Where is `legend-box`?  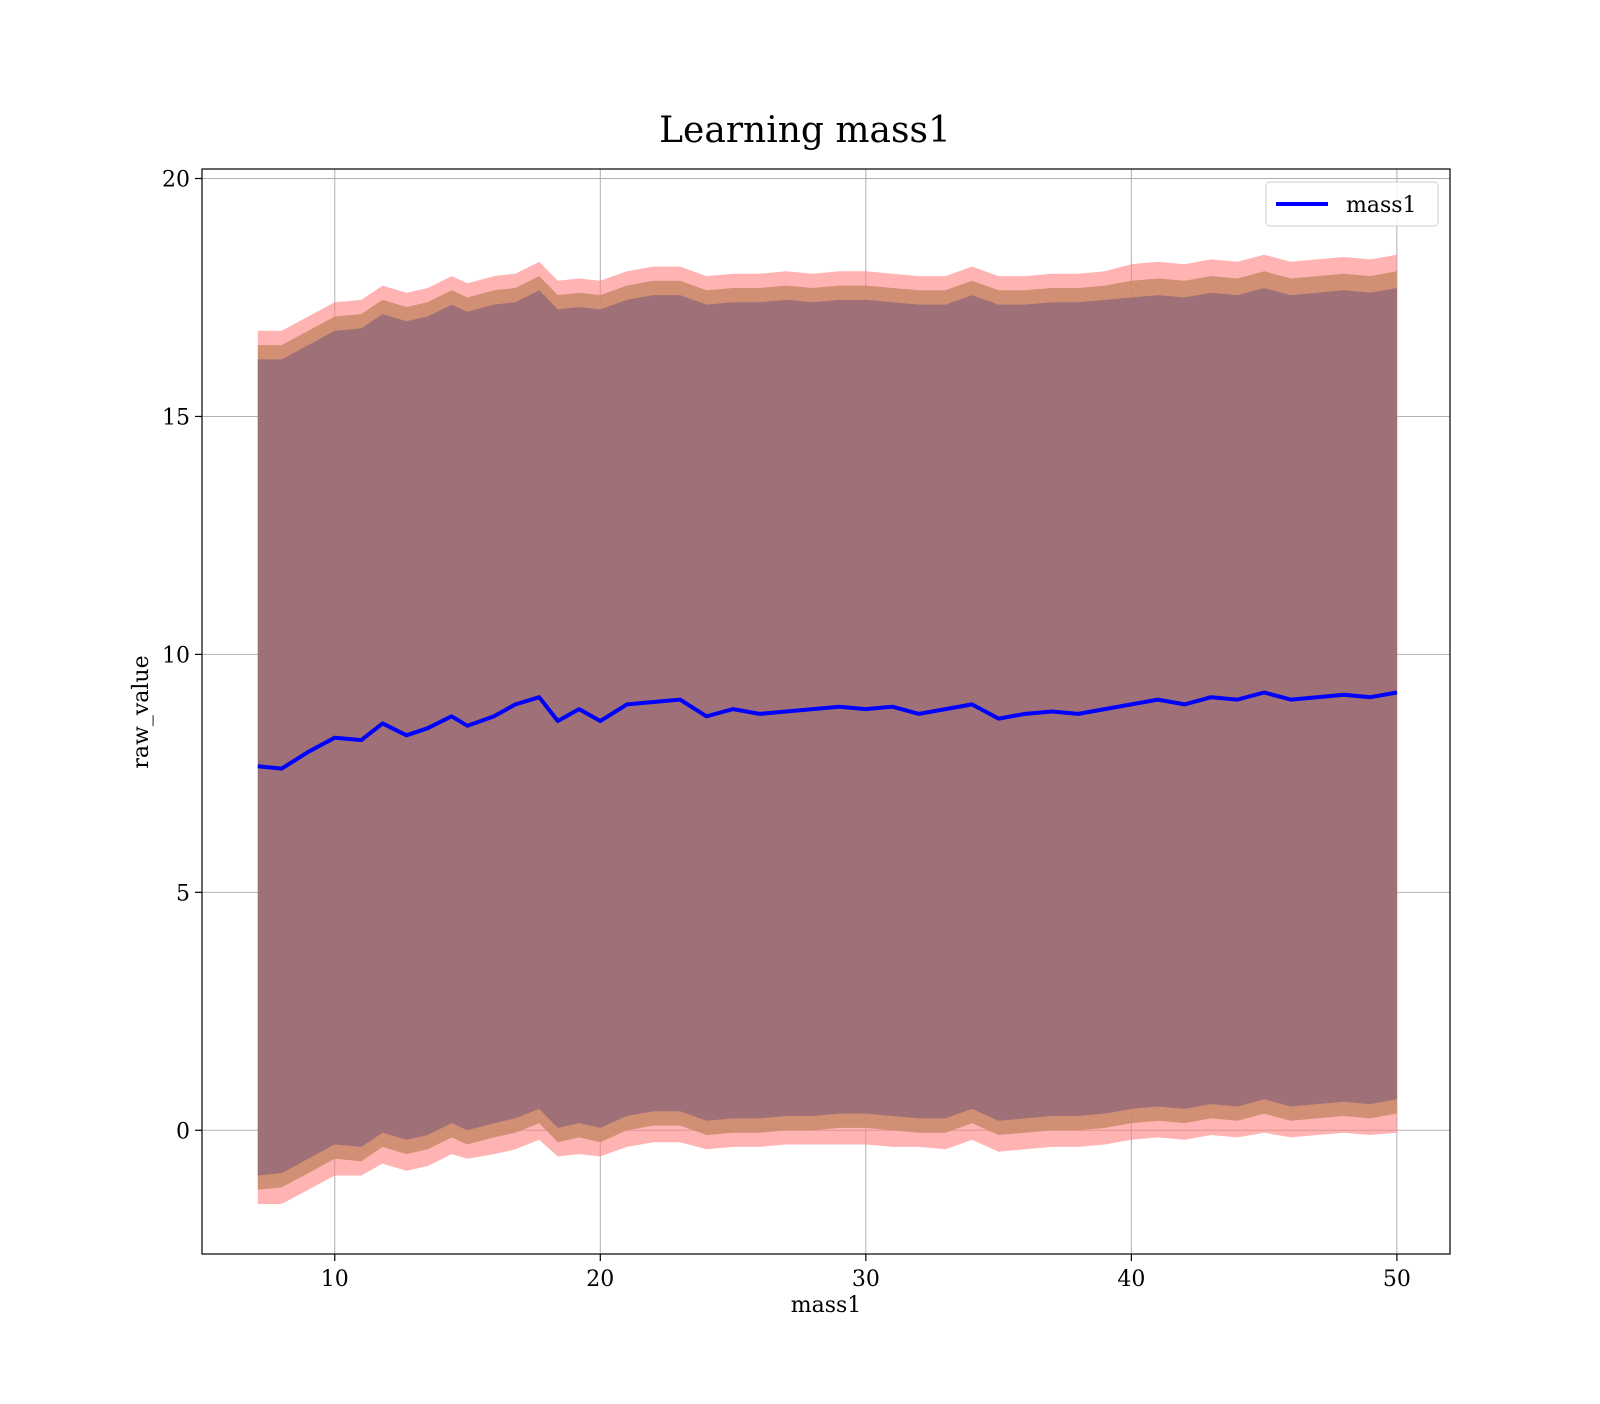
legend-box is located at coordinates (1352, 204).